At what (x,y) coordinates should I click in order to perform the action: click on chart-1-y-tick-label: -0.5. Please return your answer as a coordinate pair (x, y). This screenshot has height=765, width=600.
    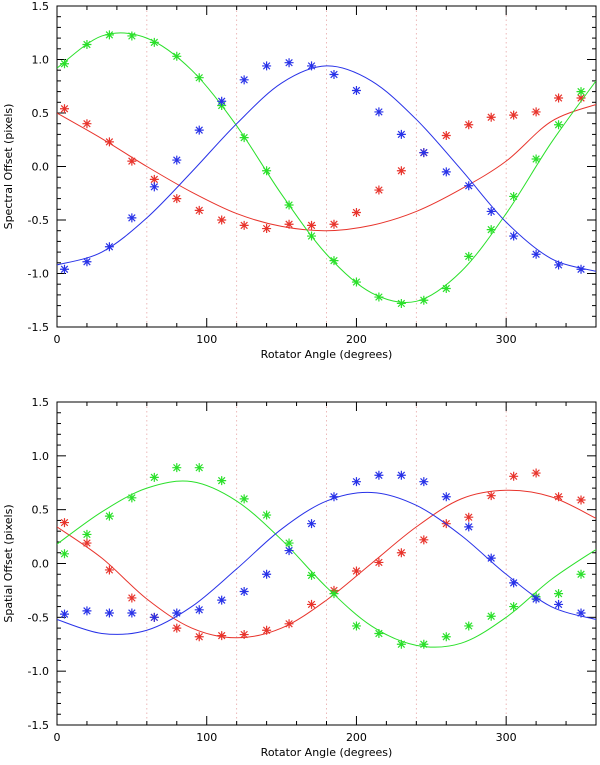
    Looking at the image, I should click on (38, 617).